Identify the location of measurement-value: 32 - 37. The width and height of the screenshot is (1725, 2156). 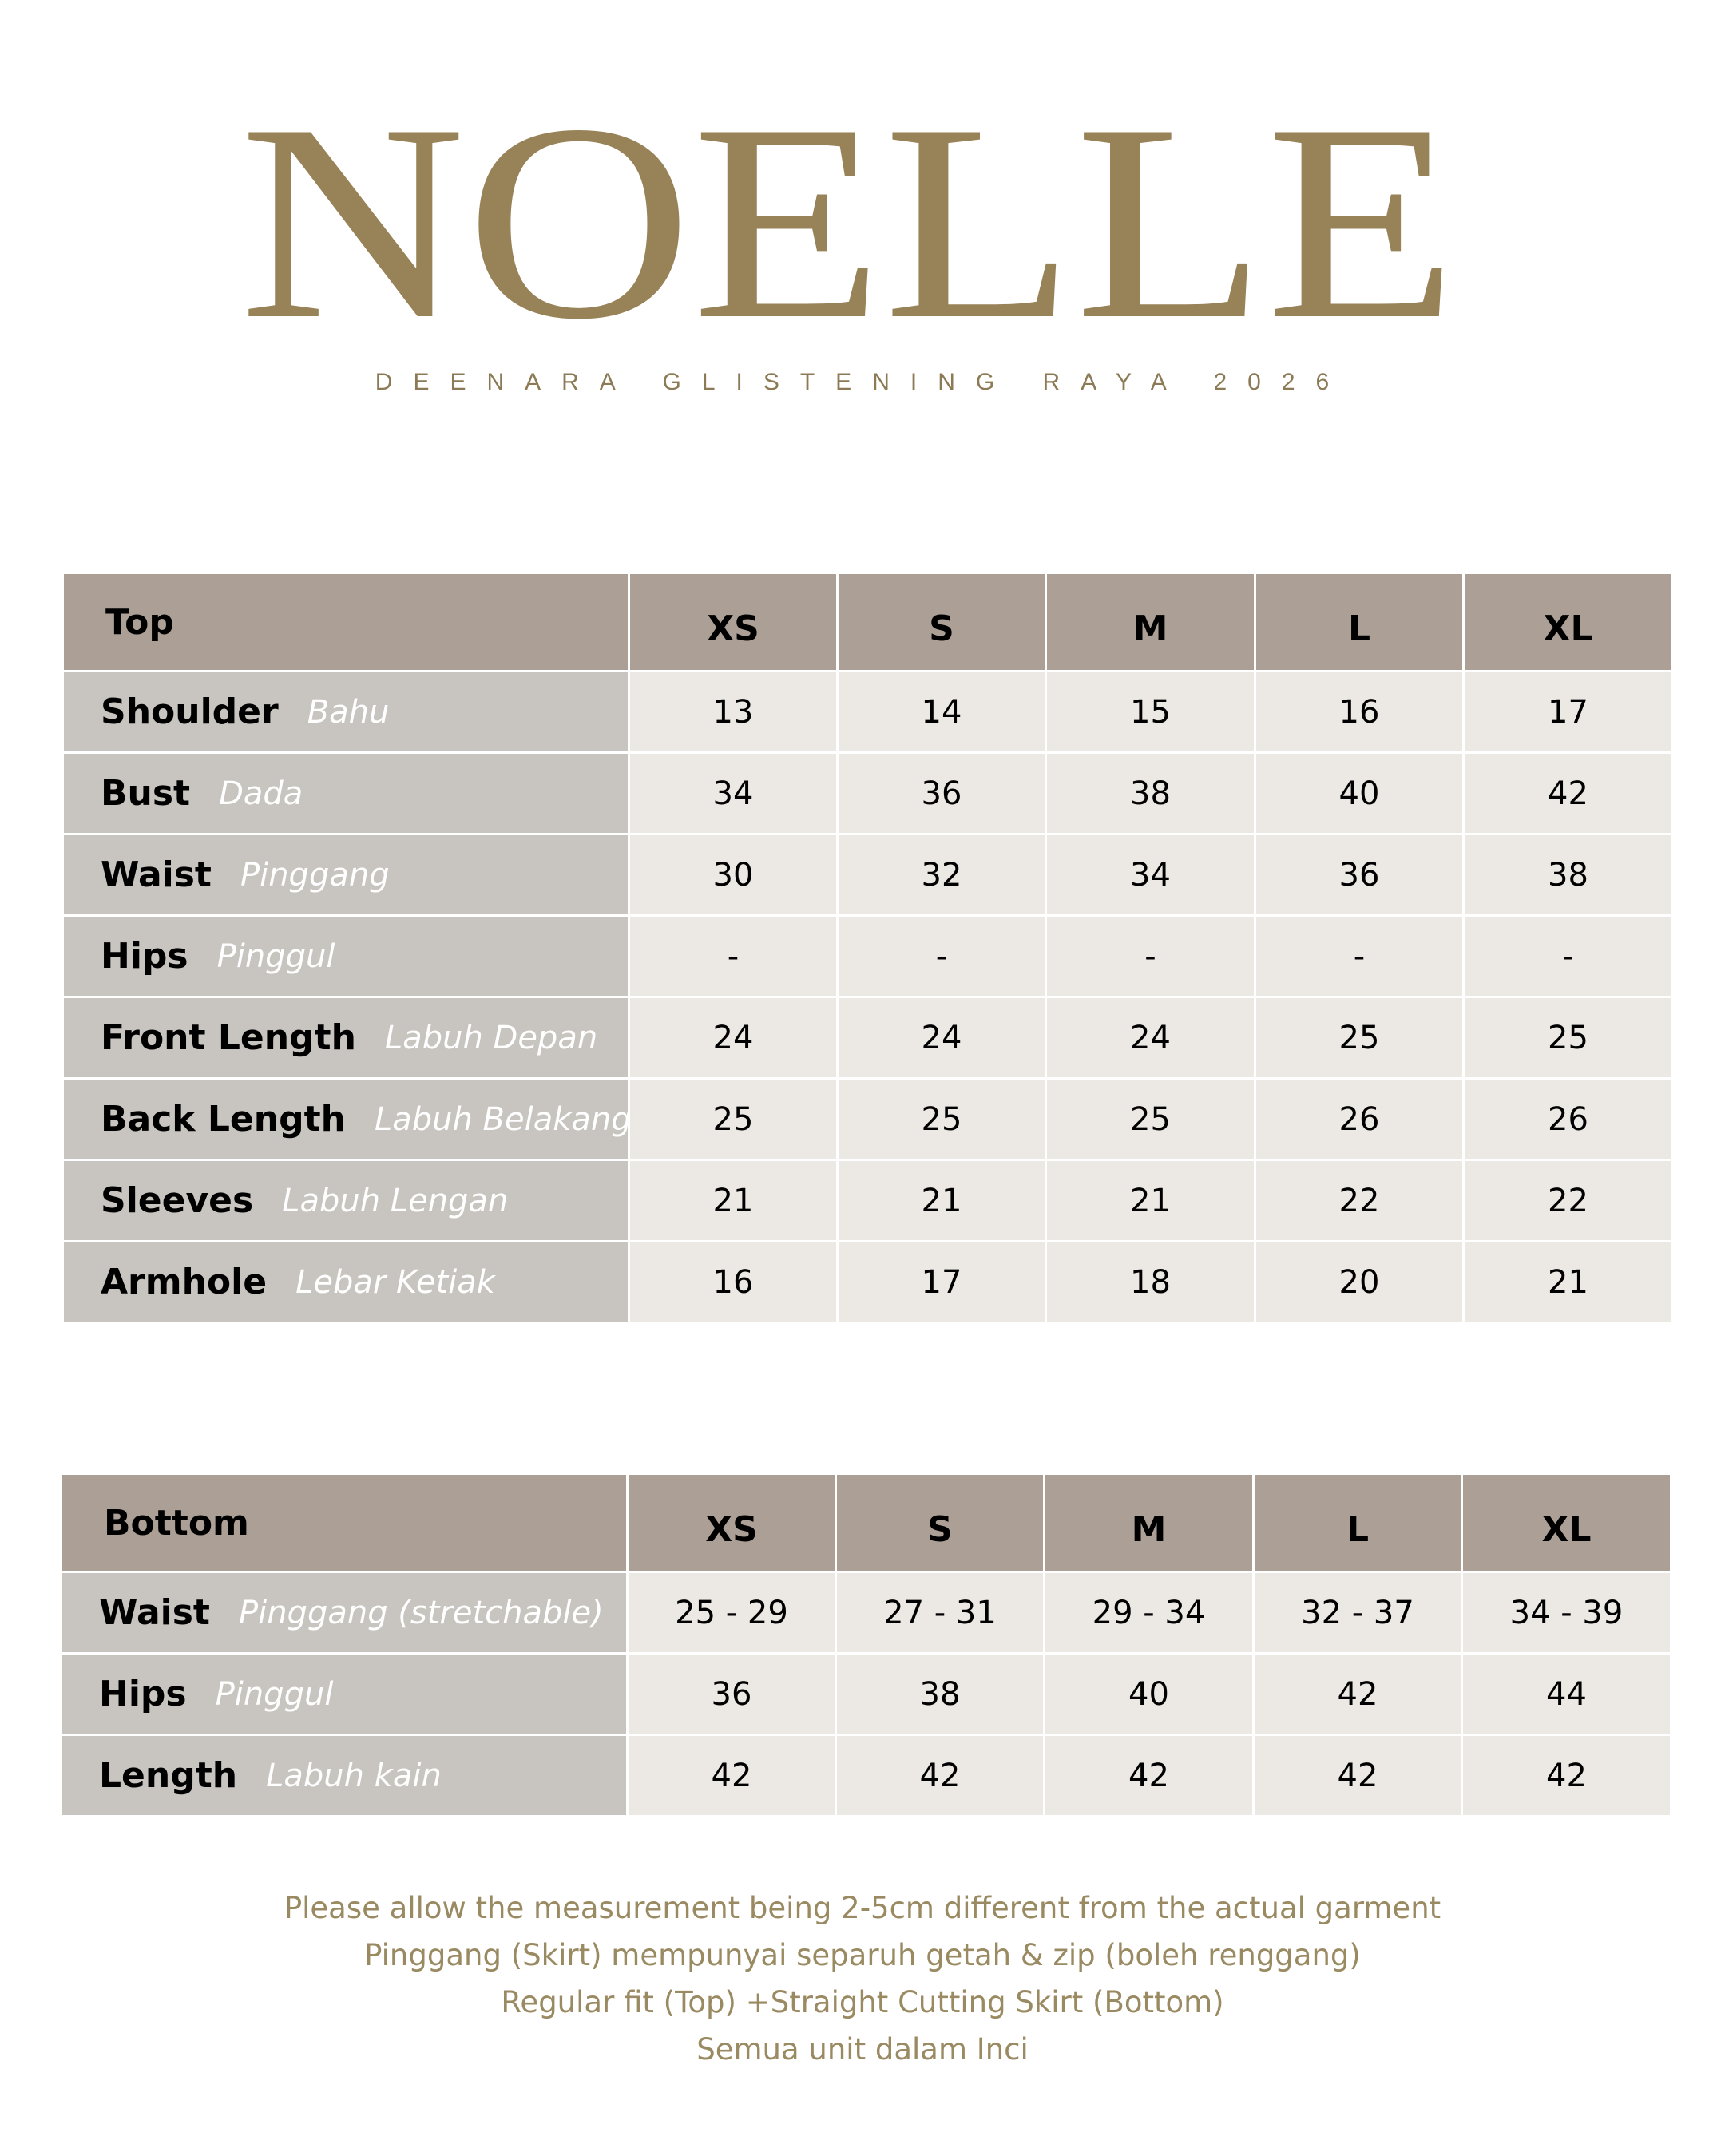
(1358, 1612).